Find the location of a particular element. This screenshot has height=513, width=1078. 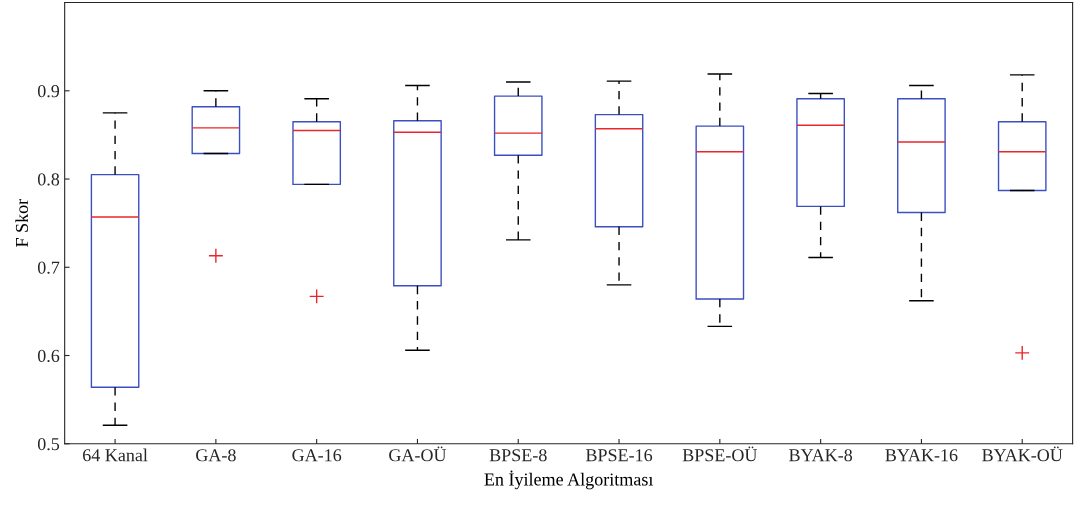

y-tick-label: 0.6 is located at coordinates (48, 356).